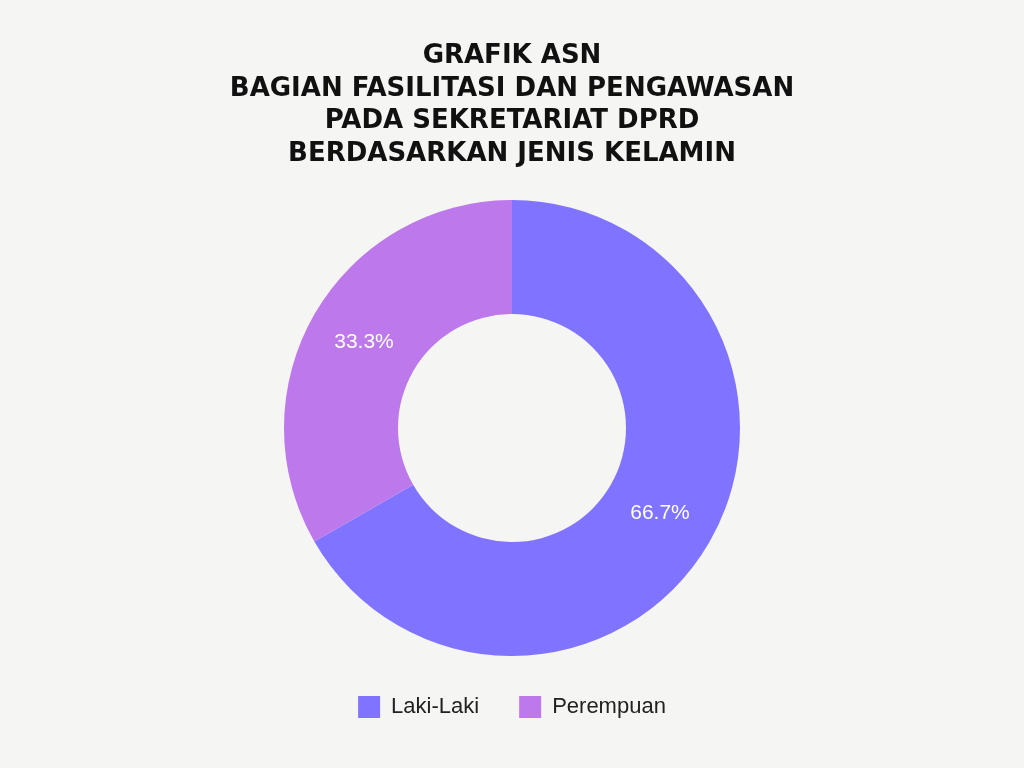 The height and width of the screenshot is (768, 1024). What do you see at coordinates (609, 706) in the screenshot?
I see `legend-label: Perempuan` at bounding box center [609, 706].